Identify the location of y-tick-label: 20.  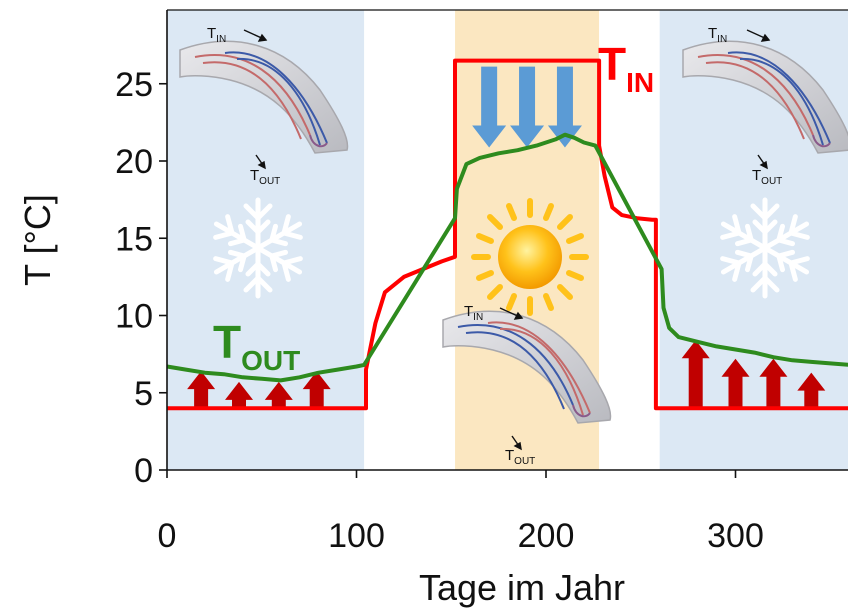
(134, 162).